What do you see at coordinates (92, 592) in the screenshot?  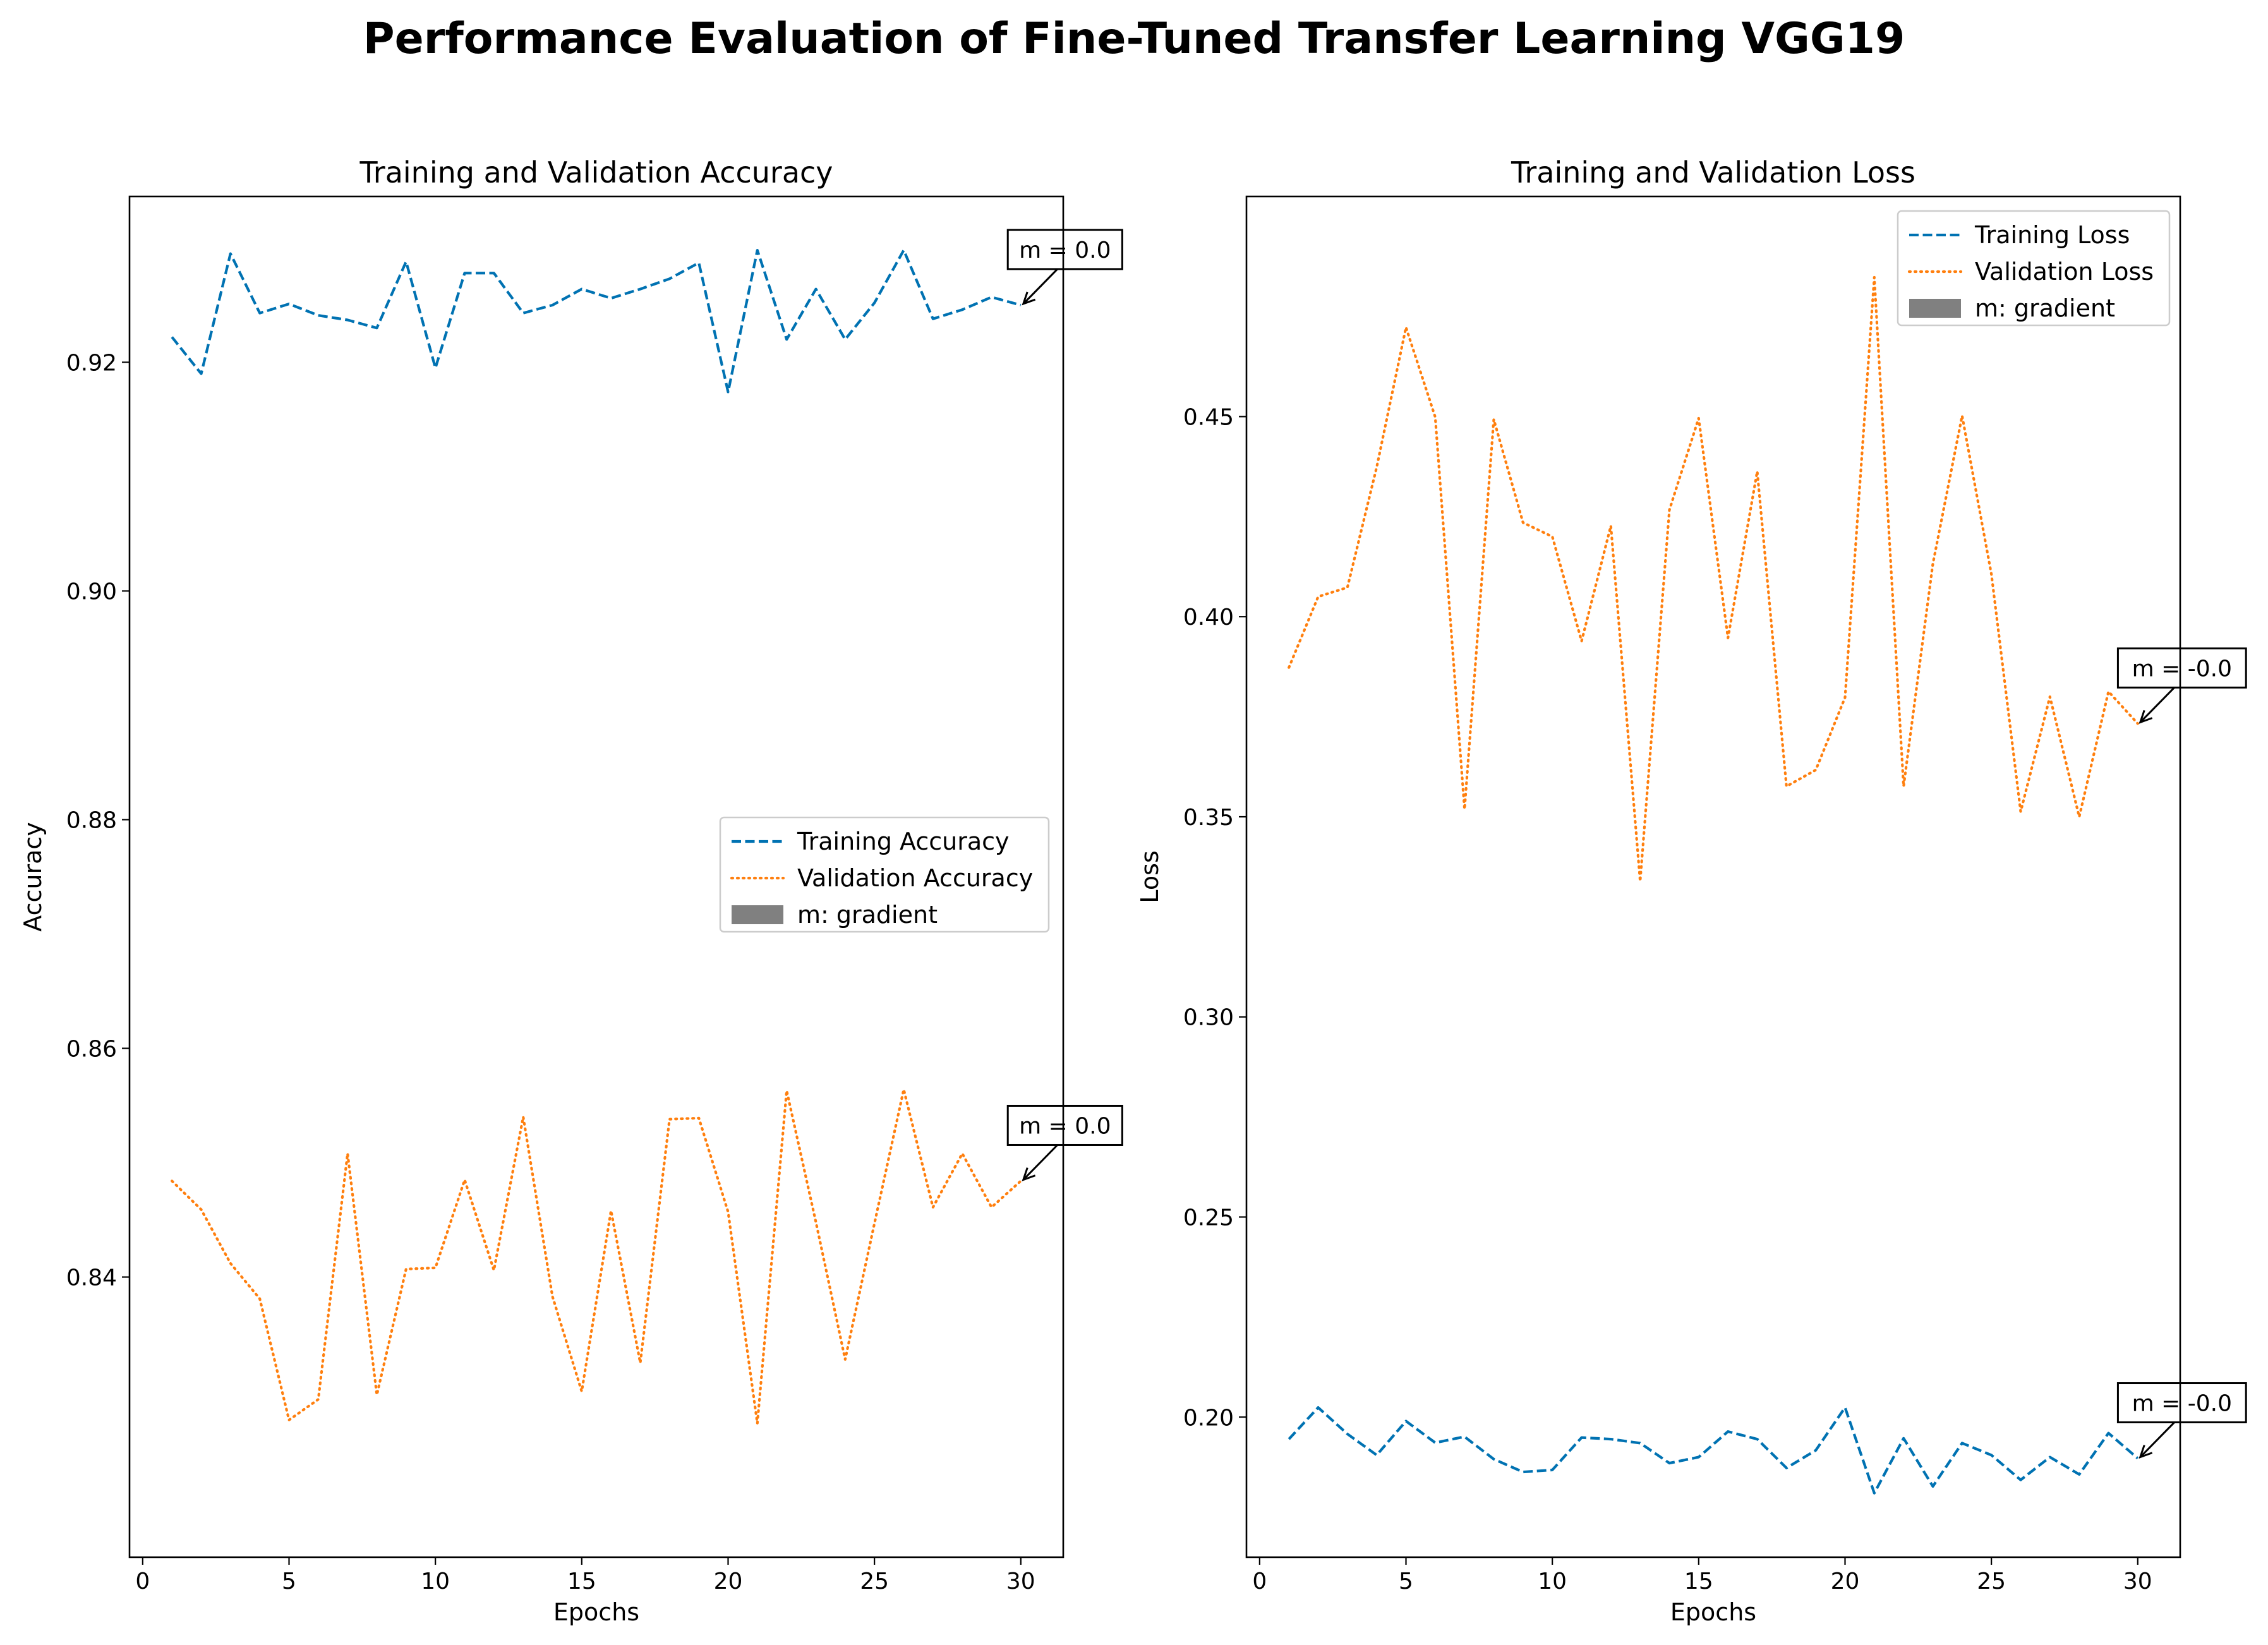 I see `y-tick-label: 0.90` at bounding box center [92, 592].